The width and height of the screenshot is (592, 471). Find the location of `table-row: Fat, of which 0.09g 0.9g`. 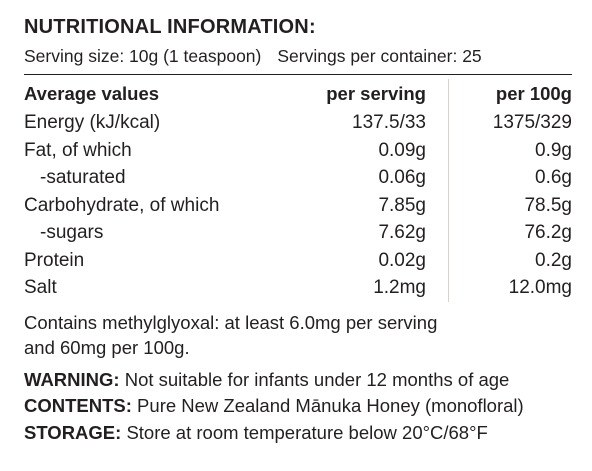

table-row: Fat, of which 0.09g 0.9g is located at coordinates (298, 150).